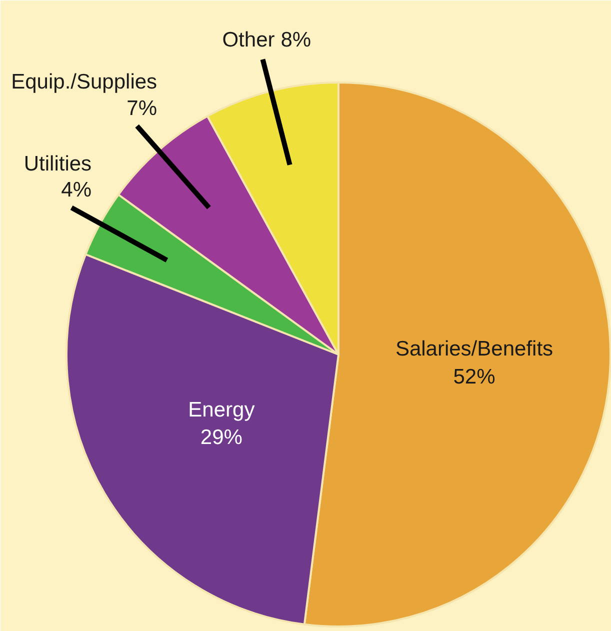 The width and height of the screenshot is (611, 631). What do you see at coordinates (142, 108) in the screenshot?
I see `data-label: 7%` at bounding box center [142, 108].